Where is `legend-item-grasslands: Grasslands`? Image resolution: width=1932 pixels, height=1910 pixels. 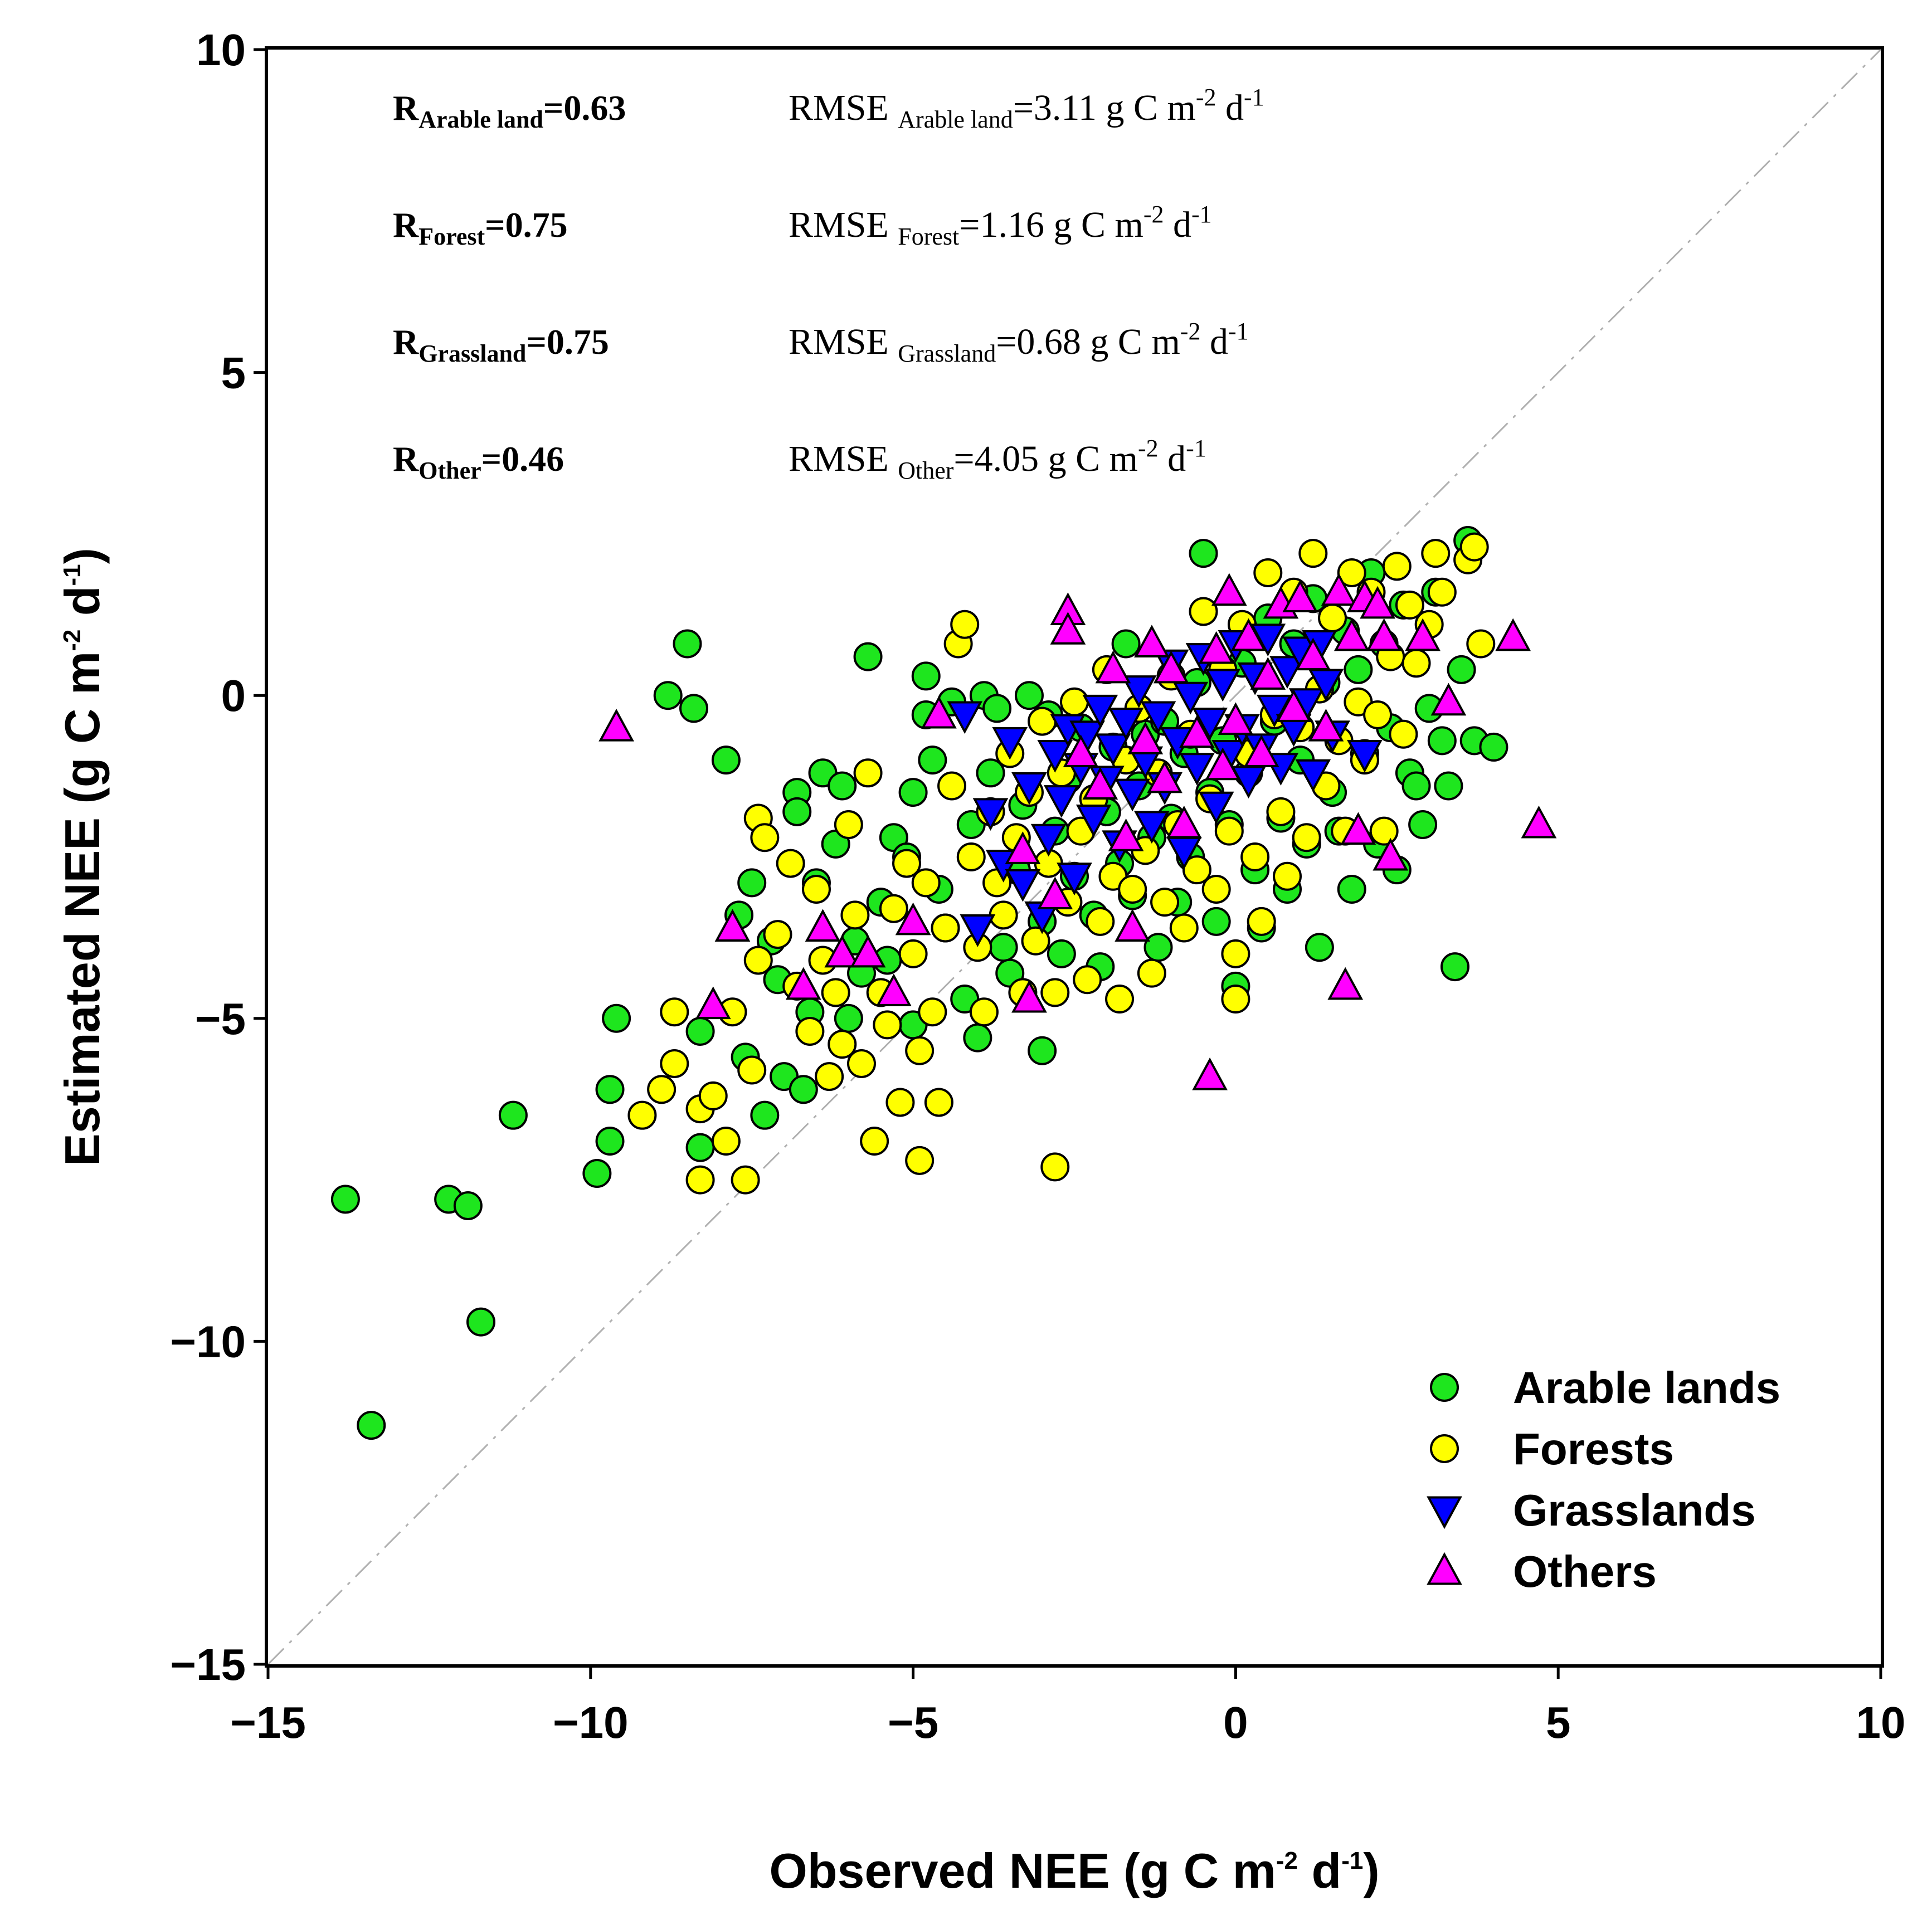
legend-item-grasslands: Grasslands is located at coordinates (1592, 1510).